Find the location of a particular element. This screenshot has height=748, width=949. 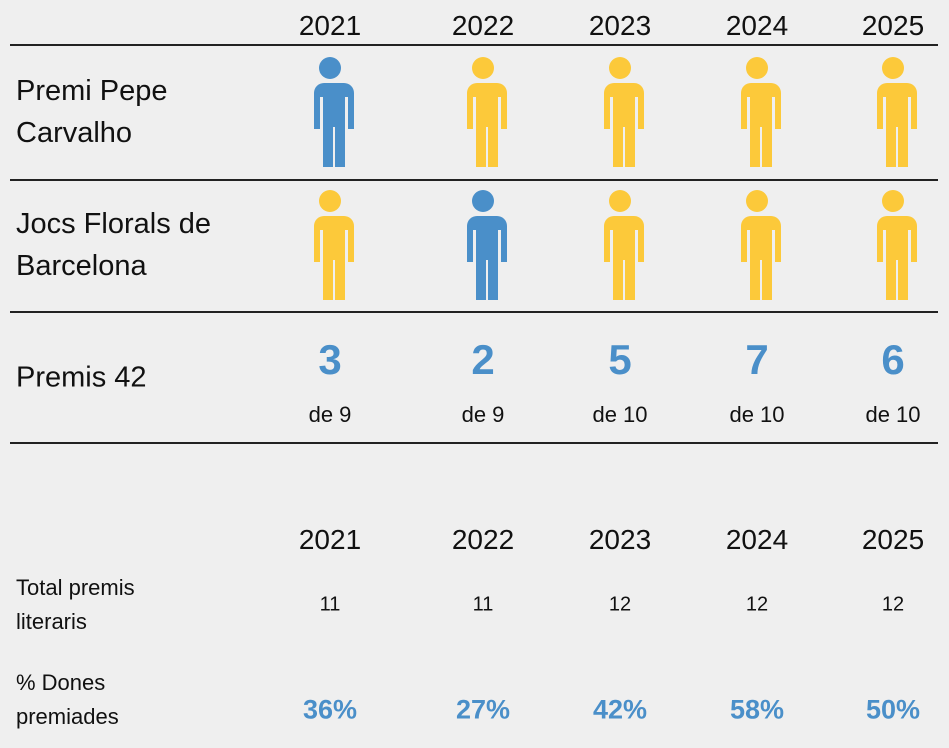

summary-value: 36% is located at coordinates (330, 709).